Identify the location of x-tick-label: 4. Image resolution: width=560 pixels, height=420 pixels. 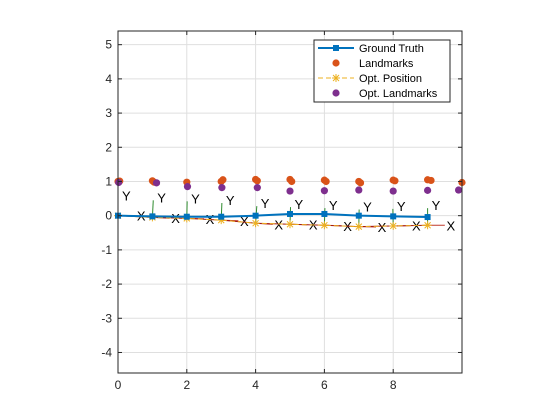
(255, 385).